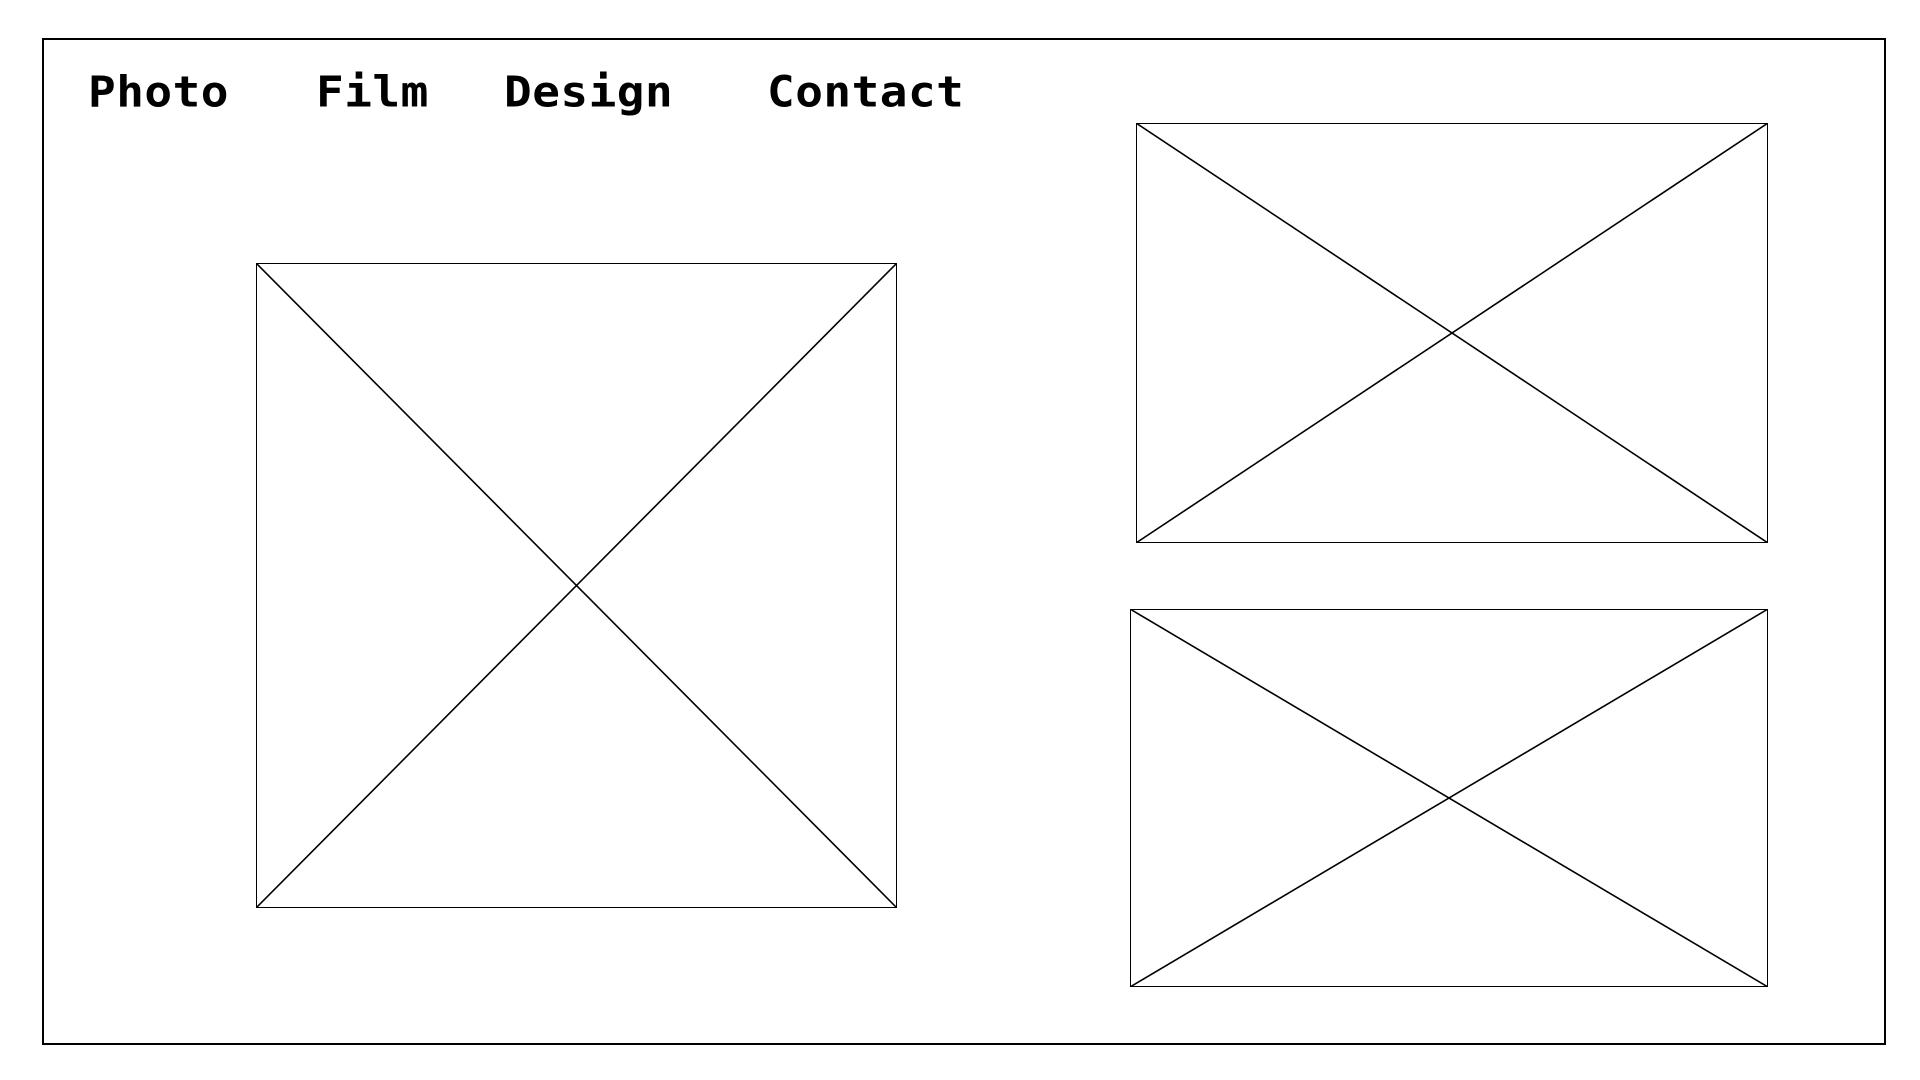 The width and height of the screenshot is (1920, 1080). What do you see at coordinates (158, 92) in the screenshot?
I see `nav-item-photo: Photo` at bounding box center [158, 92].